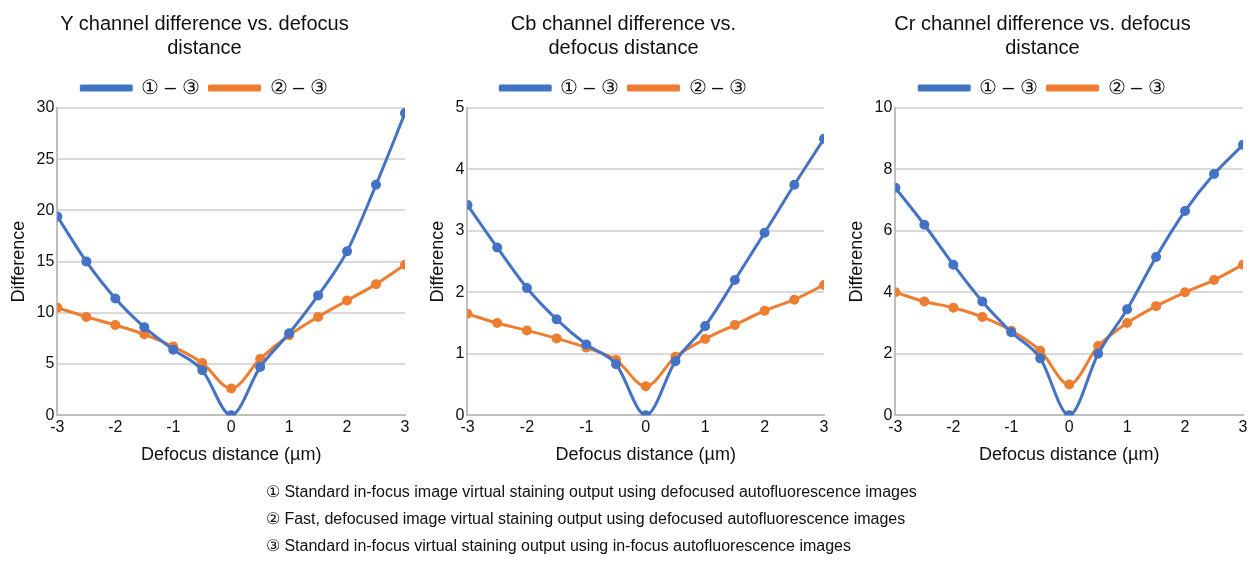 This screenshot has width=1257, height=582. I want to click on y-tick-label: 8, so click(888, 168).